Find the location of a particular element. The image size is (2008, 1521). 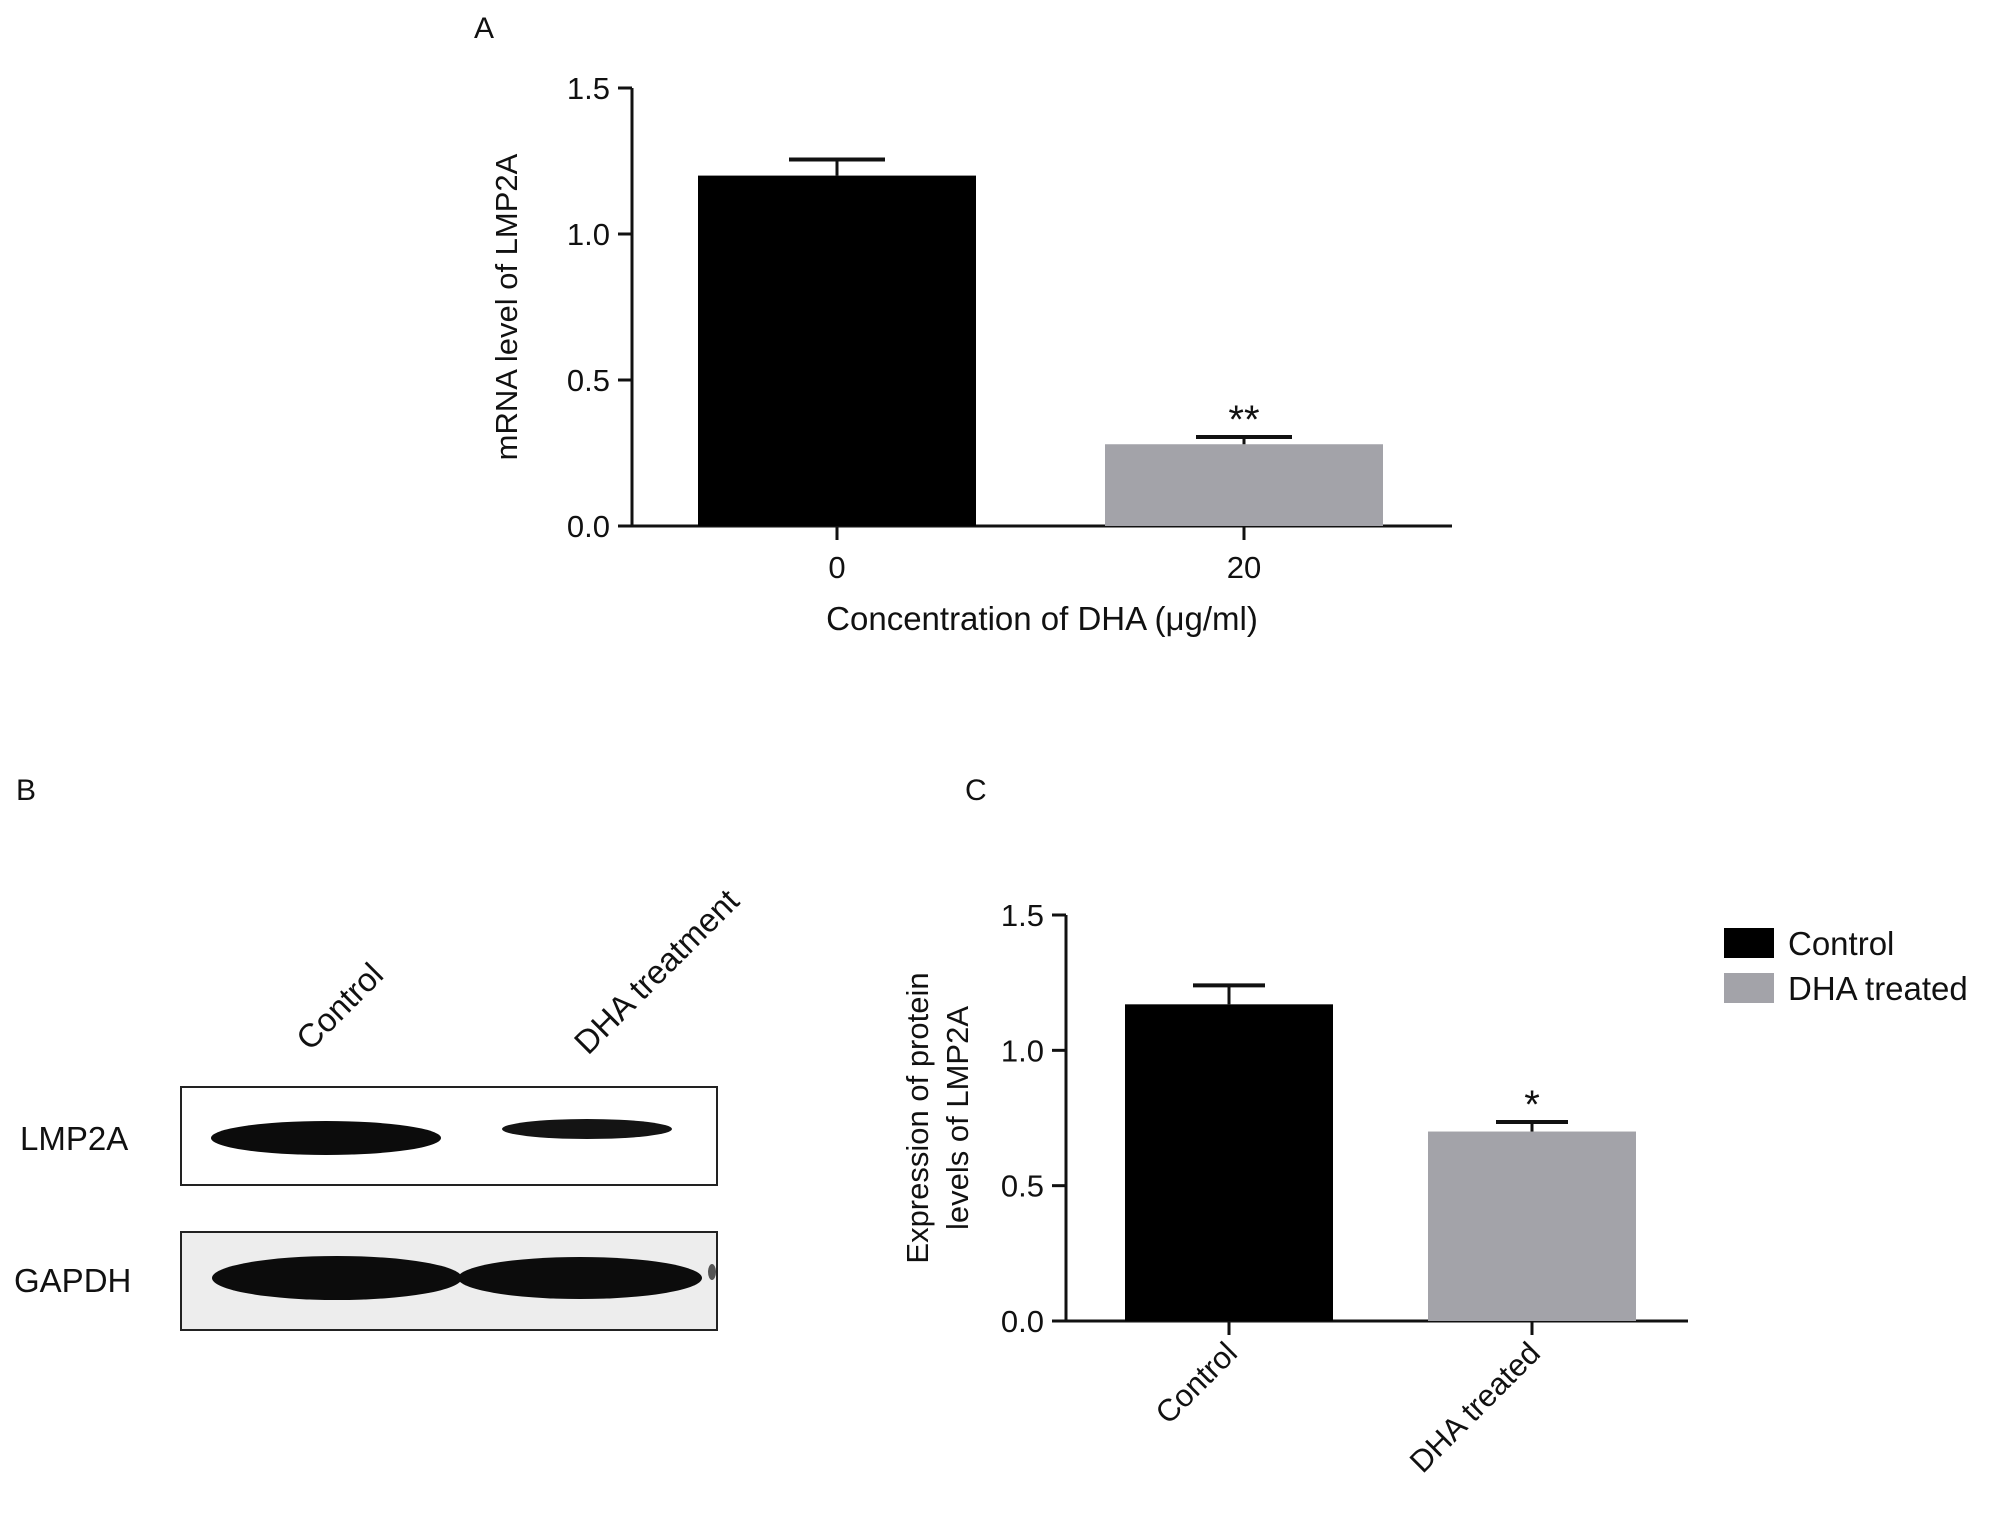

panel-label-b: B is located at coordinates (26, 790).